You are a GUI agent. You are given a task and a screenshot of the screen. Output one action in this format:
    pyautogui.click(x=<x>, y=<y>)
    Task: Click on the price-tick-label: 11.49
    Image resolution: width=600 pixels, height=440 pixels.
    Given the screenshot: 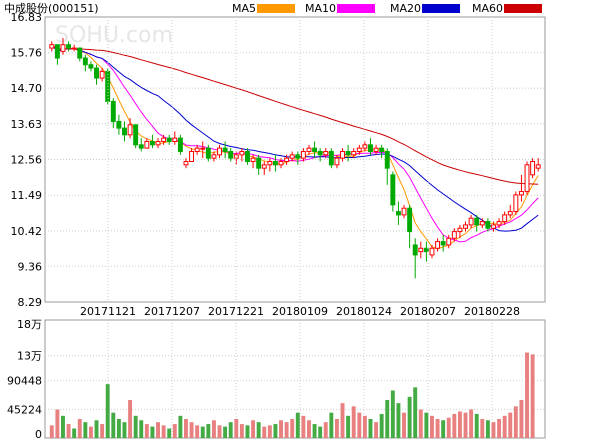 What is the action you would take?
    pyautogui.click(x=27, y=195)
    